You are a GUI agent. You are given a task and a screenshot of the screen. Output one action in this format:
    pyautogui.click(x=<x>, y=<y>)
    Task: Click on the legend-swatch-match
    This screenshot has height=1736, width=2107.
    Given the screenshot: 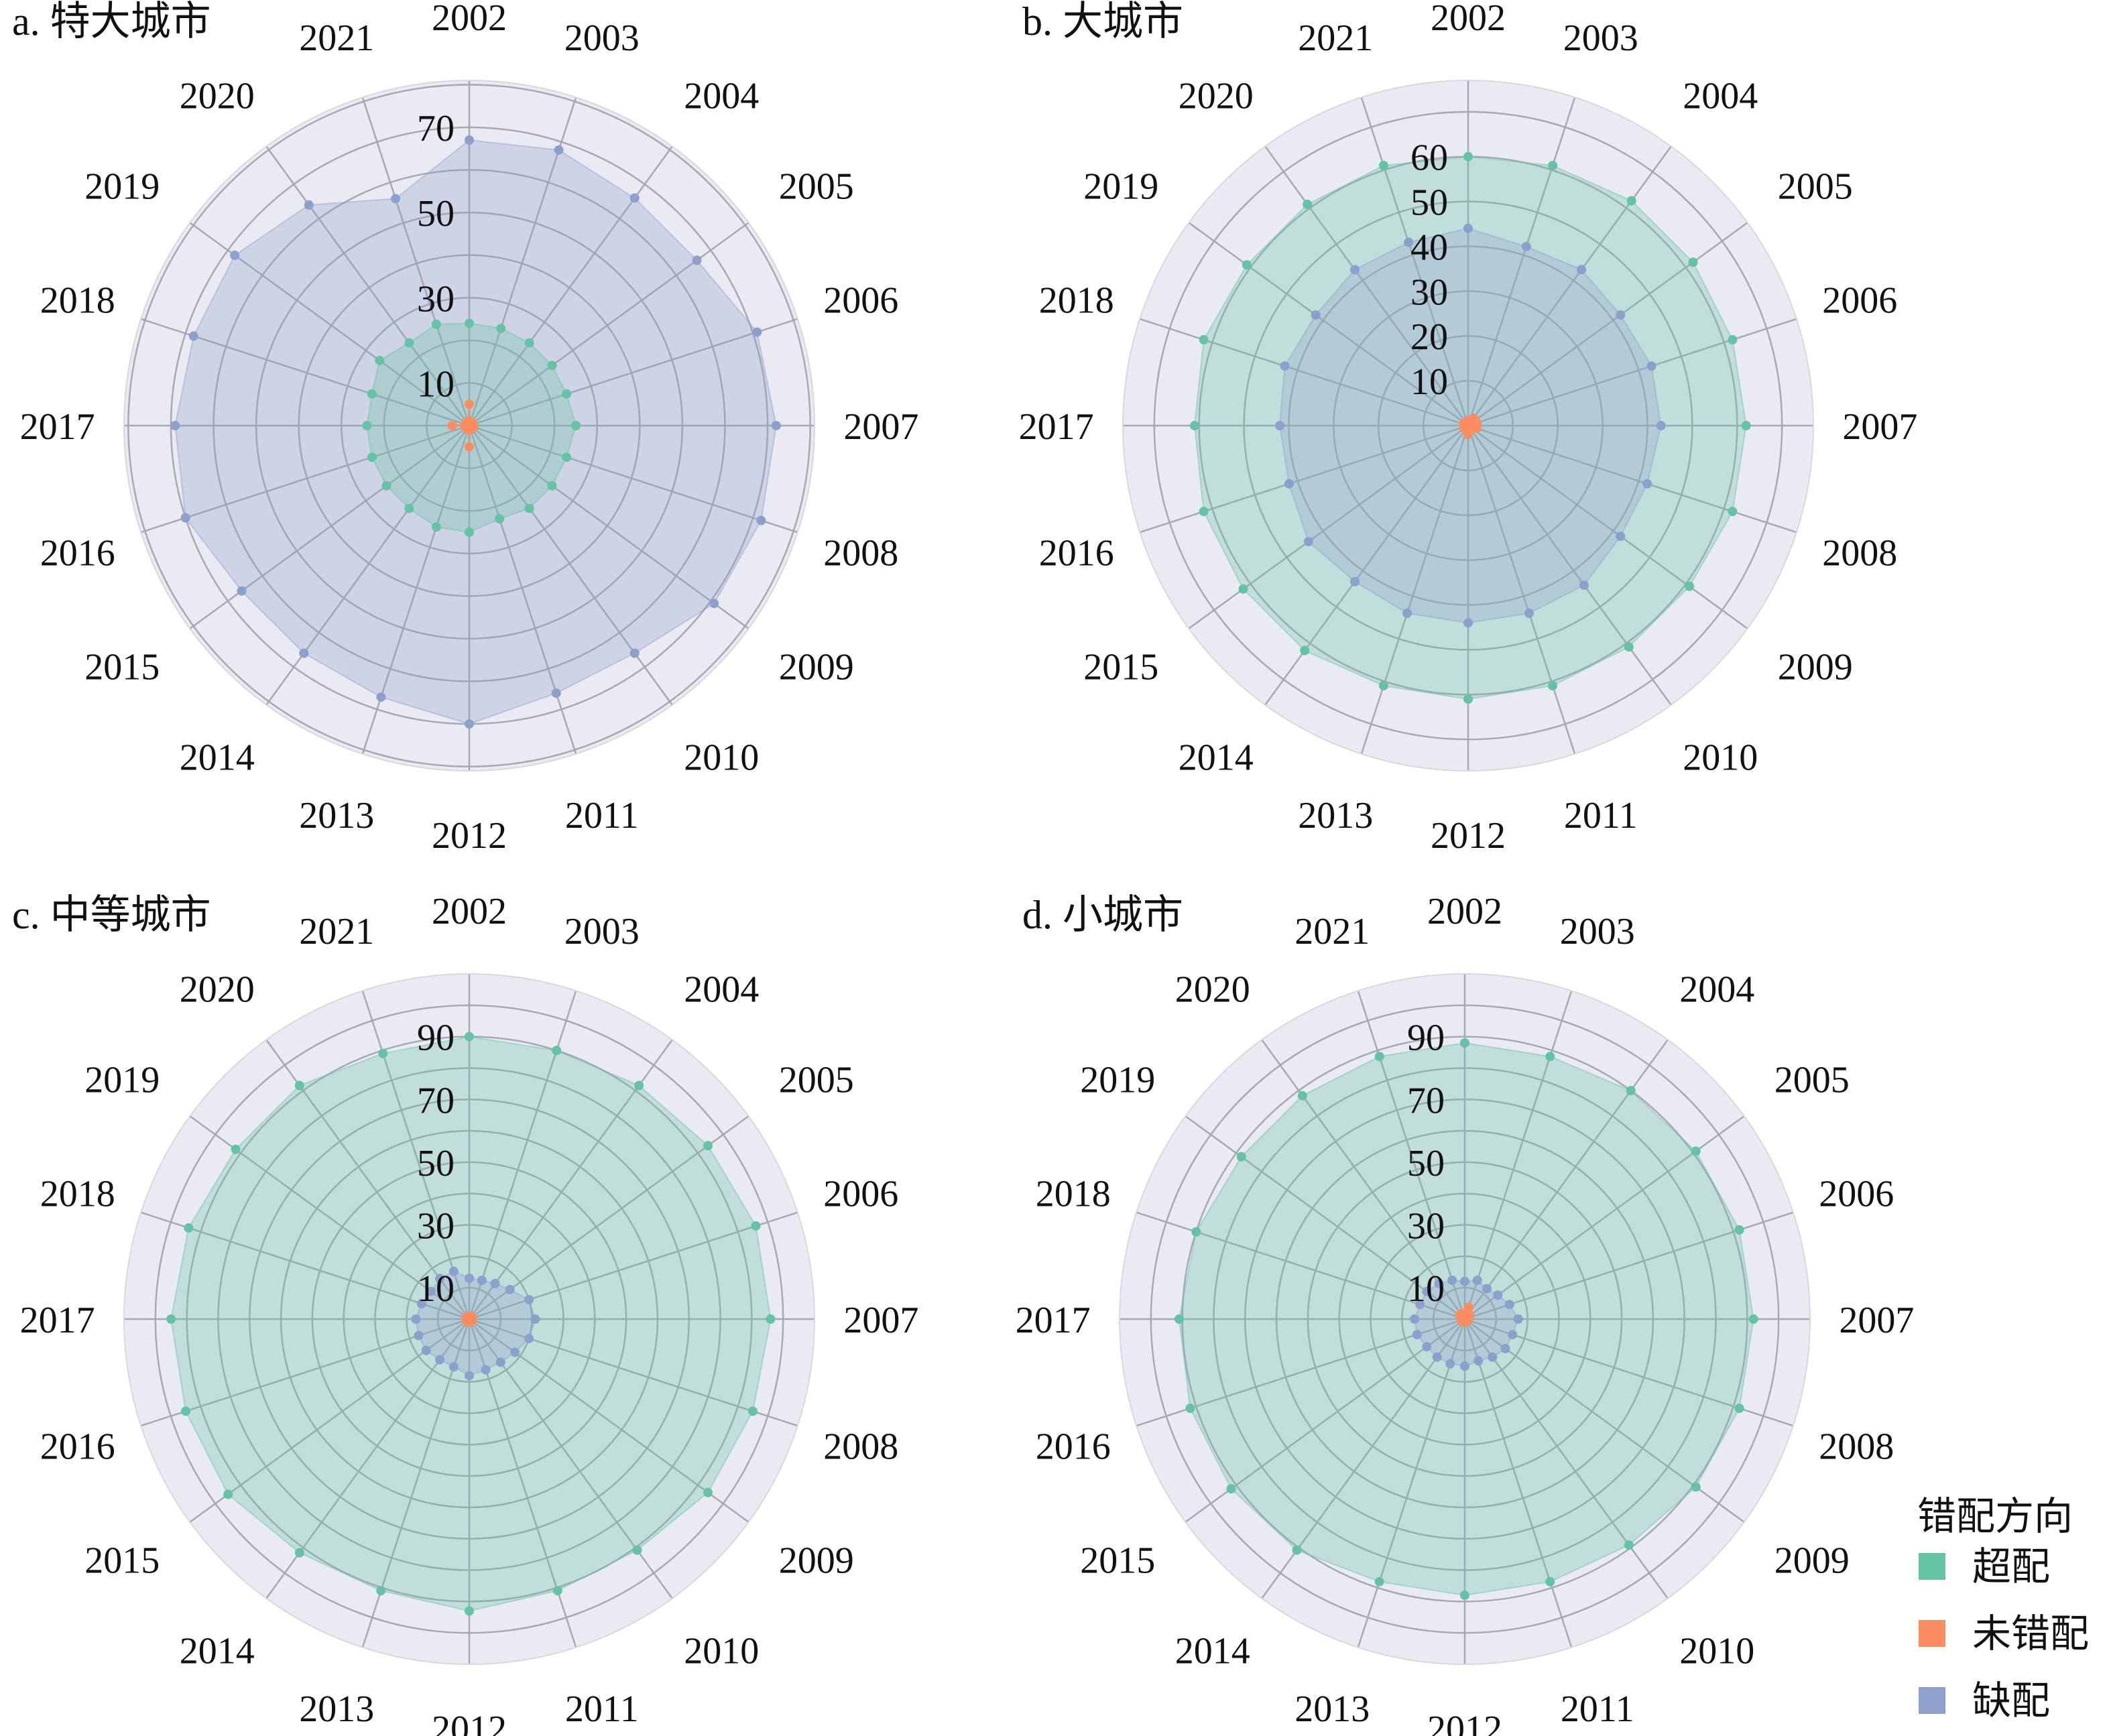 What is the action you would take?
    pyautogui.click(x=1932, y=1634)
    